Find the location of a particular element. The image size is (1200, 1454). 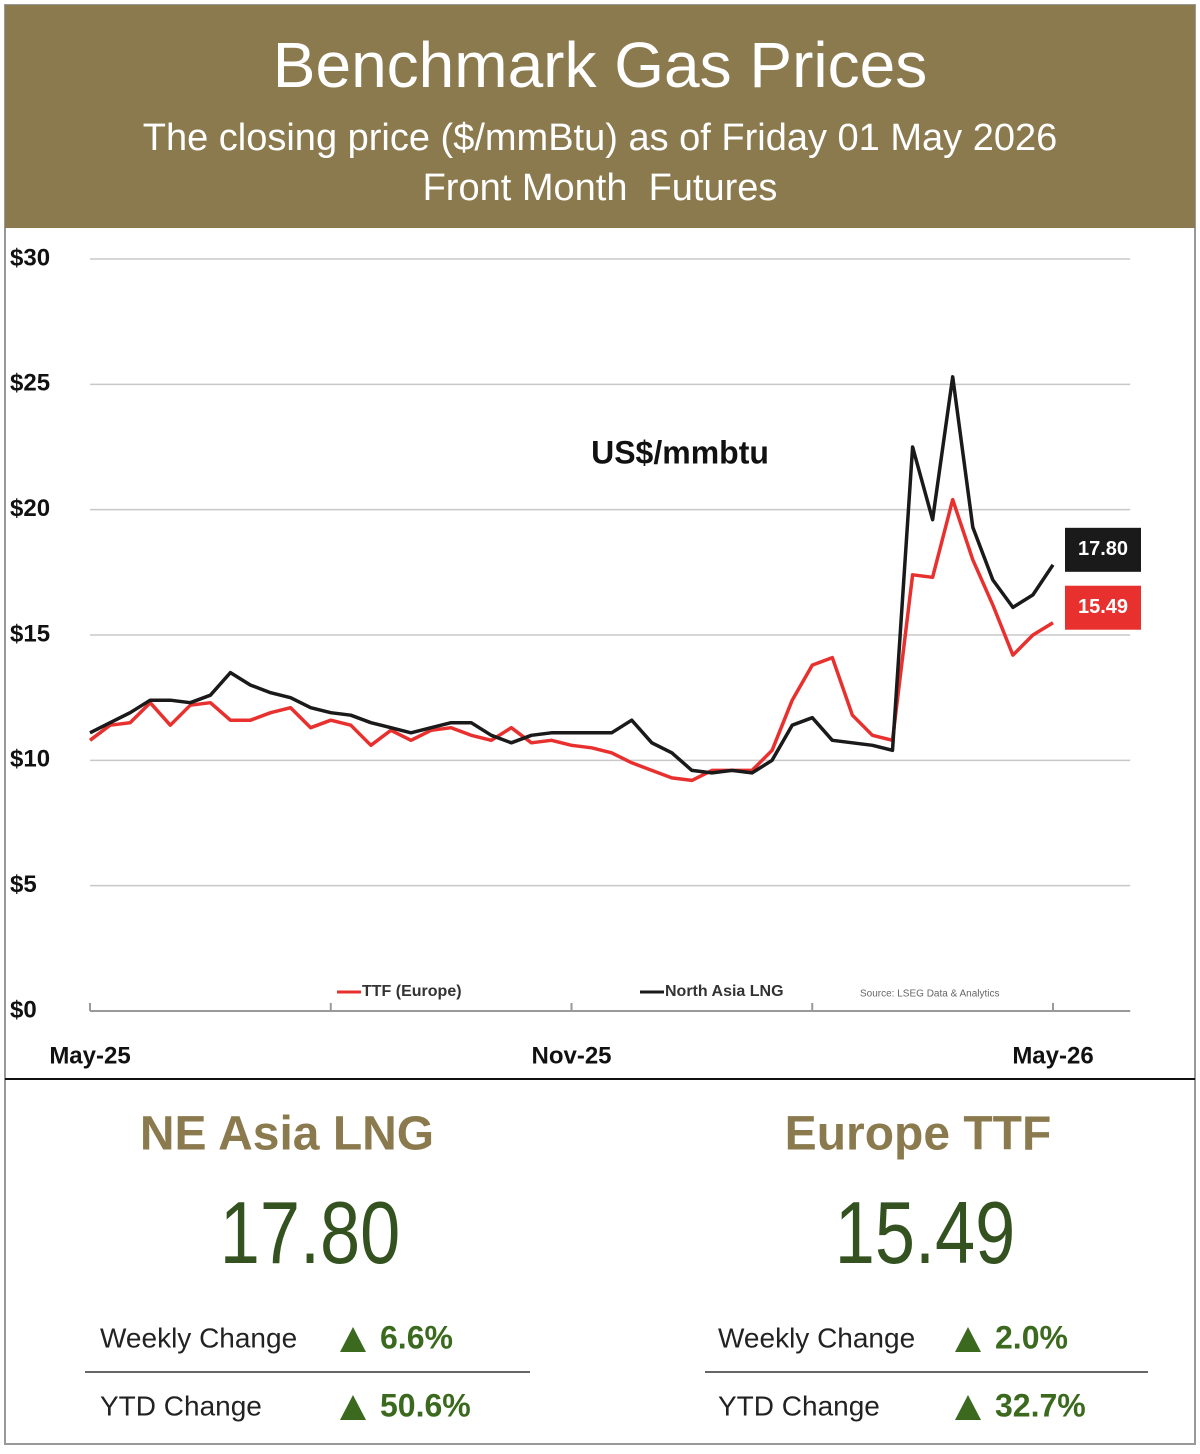

end-label: 15.49 is located at coordinates (1103, 607).